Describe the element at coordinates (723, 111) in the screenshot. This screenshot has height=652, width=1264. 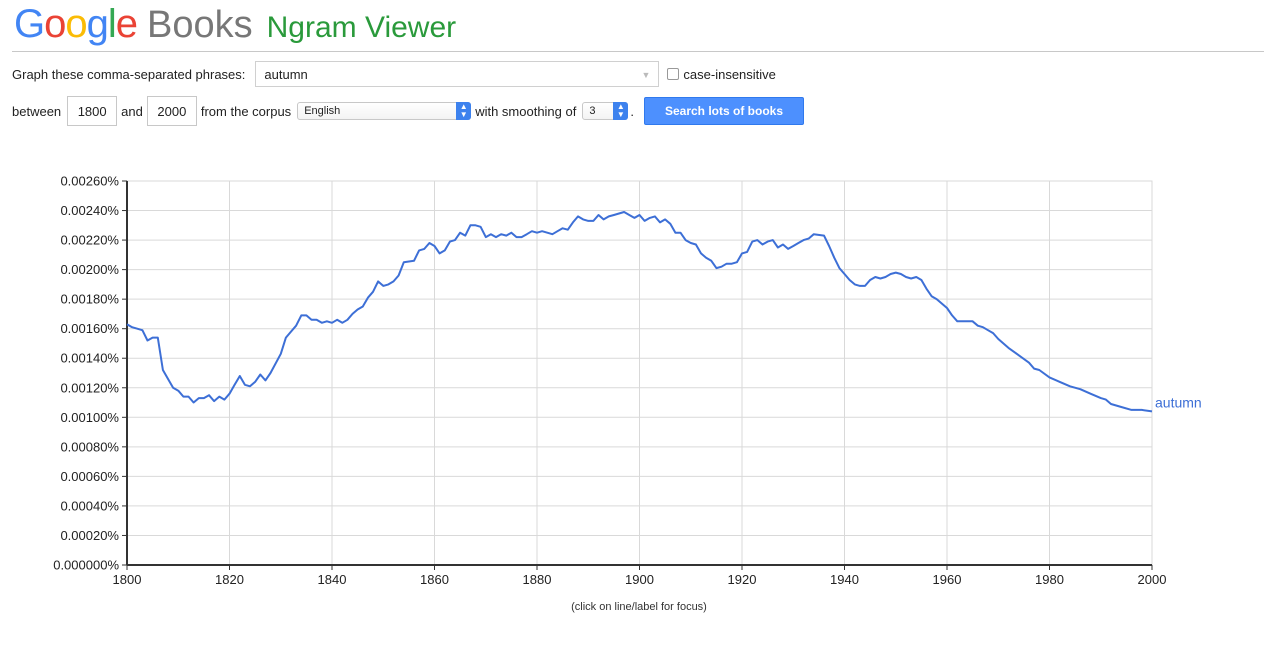
I see `search-button: Search lots of books` at that location.